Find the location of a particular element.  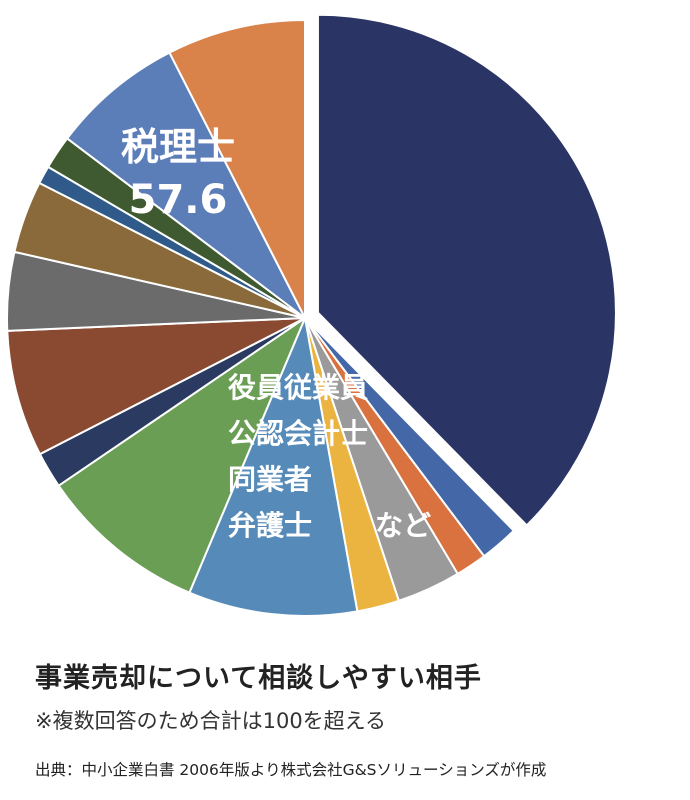

slice-label-zeirishi: 税理士 is located at coordinates (178, 147).